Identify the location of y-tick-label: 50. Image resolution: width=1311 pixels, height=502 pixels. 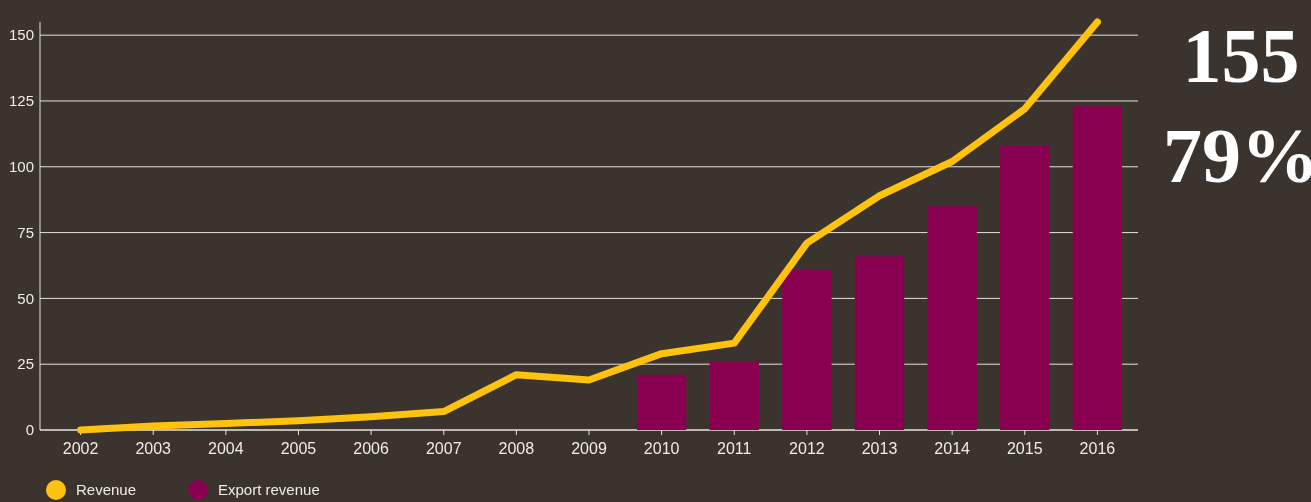
(25, 298).